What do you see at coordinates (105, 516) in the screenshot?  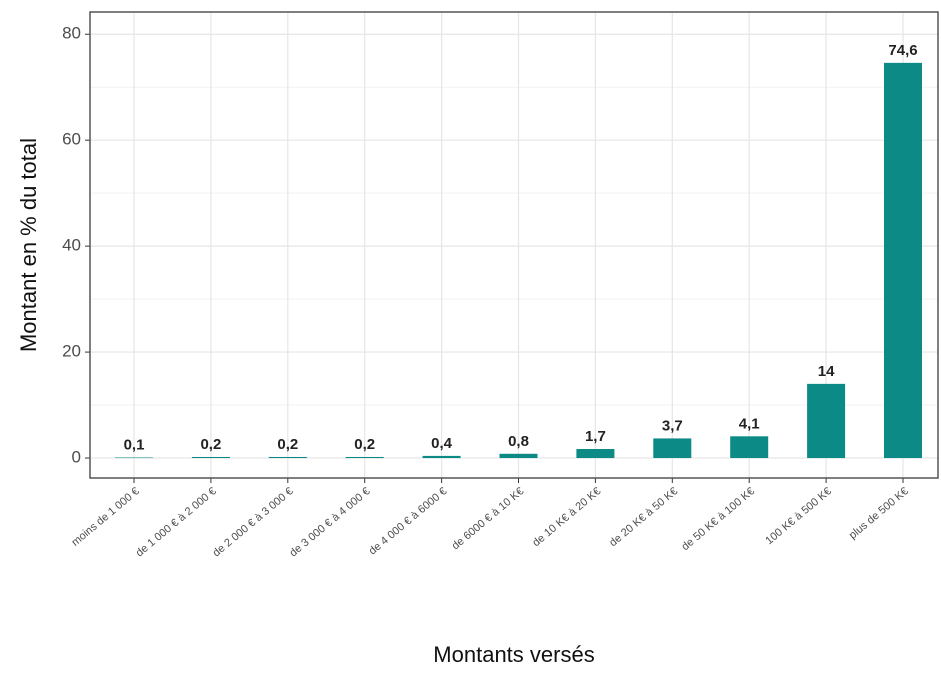 I see `x-tick-label: moins de 1 000 €` at bounding box center [105, 516].